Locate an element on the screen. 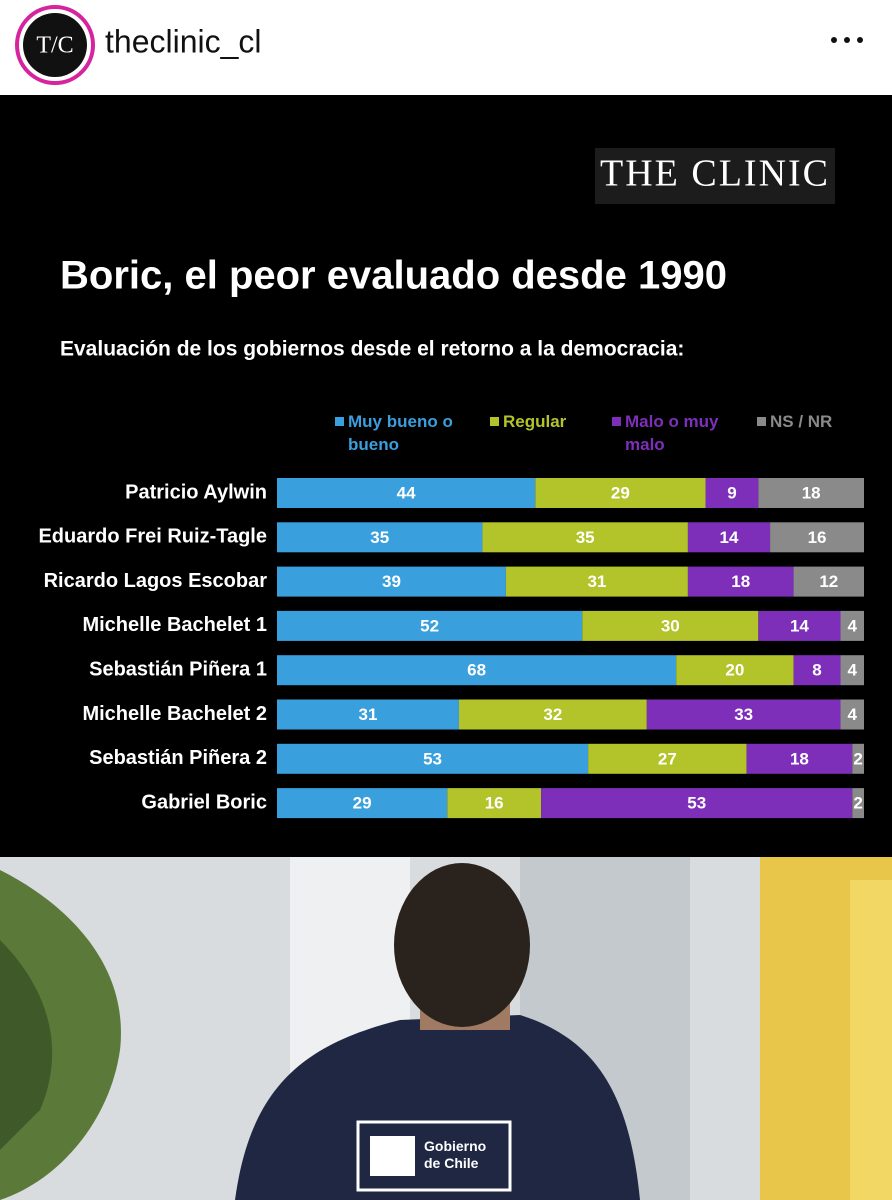 The height and width of the screenshot is (1200, 892). logo: THE CLINIC is located at coordinates (715, 174).